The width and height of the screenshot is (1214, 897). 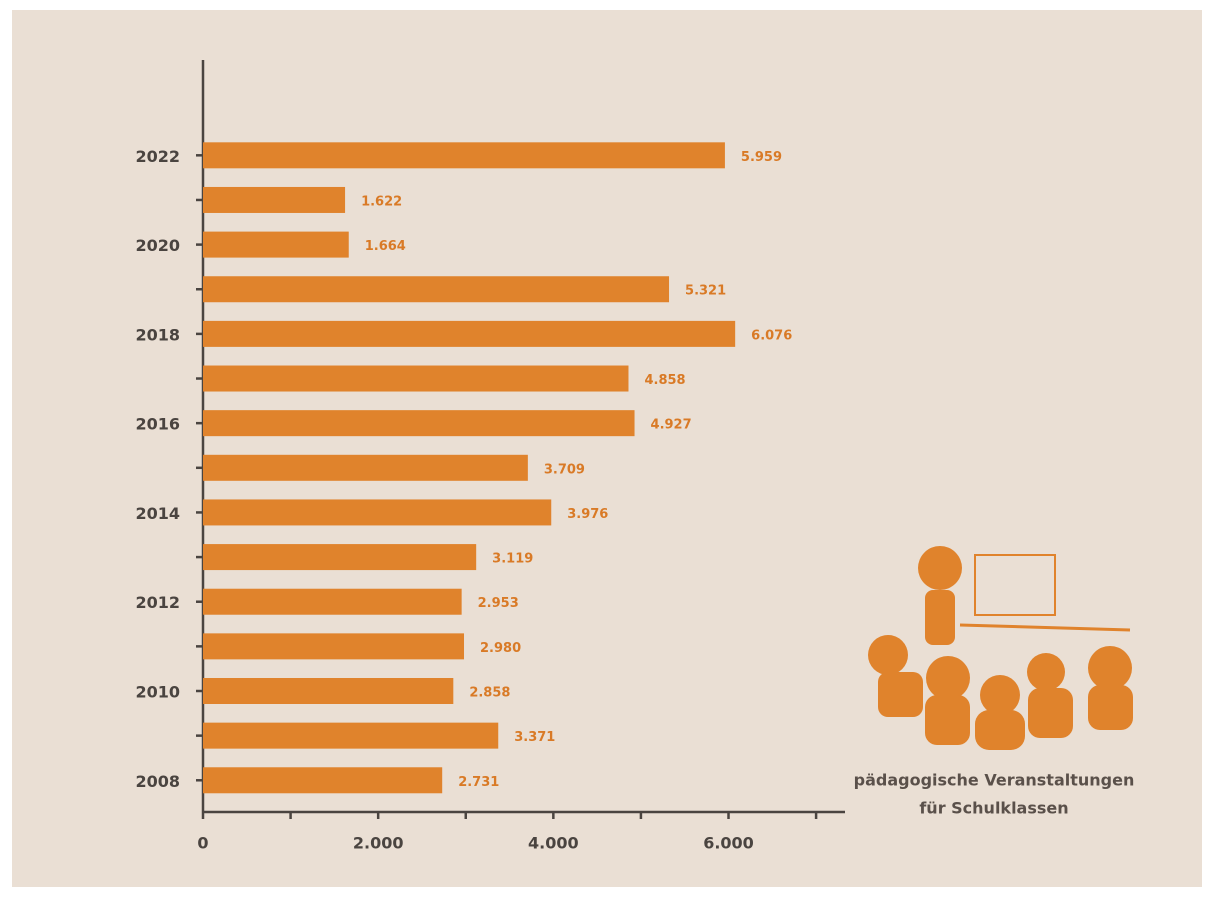 What do you see at coordinates (498, 603) in the screenshot?
I see `value-label: 2.953` at bounding box center [498, 603].